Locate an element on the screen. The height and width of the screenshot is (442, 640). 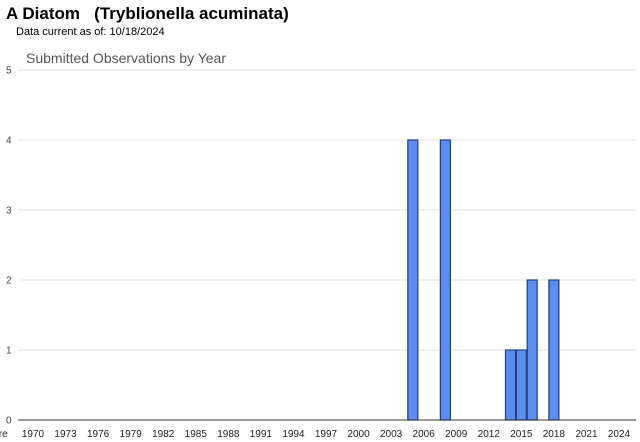
x-tick-label: 2003 is located at coordinates (391, 434).